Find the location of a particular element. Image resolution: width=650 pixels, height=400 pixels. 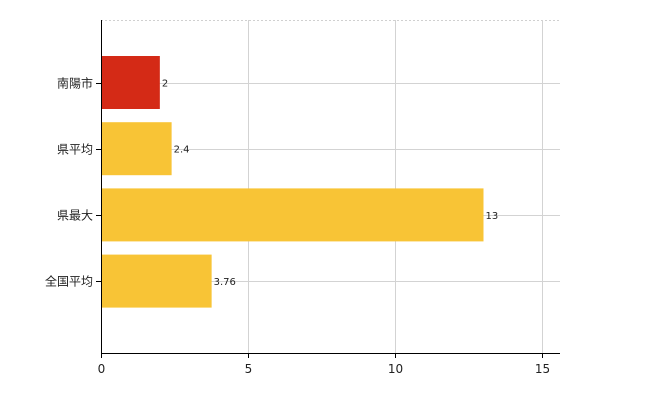

bar-value-label: 2 is located at coordinates (165, 84).